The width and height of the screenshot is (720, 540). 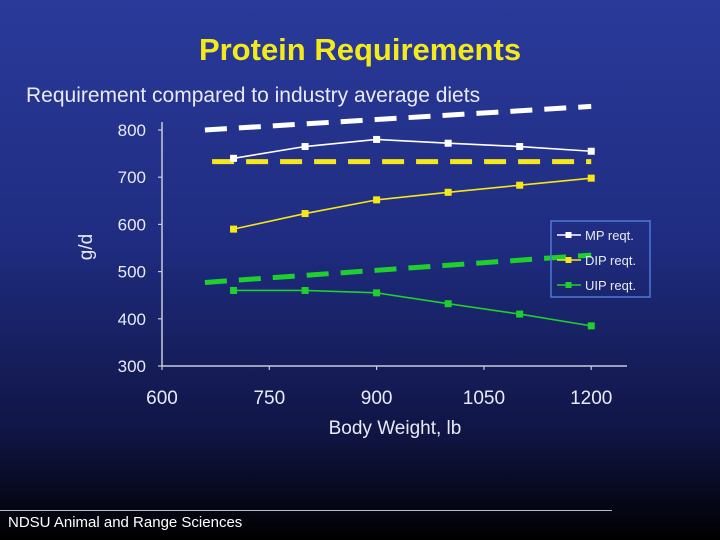 I want to click on y-tick-label-700: 700, so click(x=132, y=177).